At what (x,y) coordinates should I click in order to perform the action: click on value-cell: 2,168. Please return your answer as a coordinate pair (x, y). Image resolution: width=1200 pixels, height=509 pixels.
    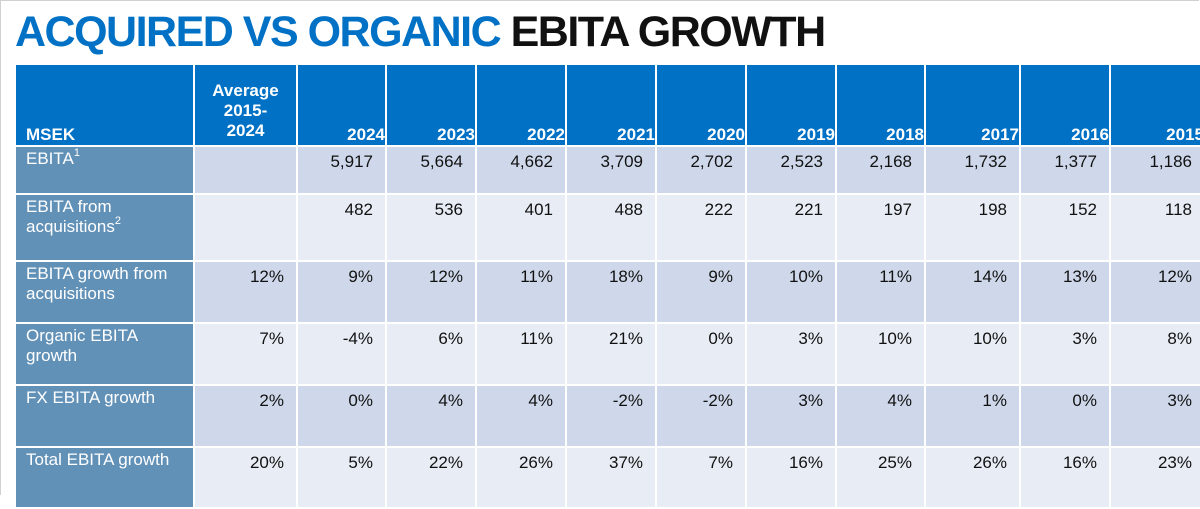
    Looking at the image, I should click on (880, 170).